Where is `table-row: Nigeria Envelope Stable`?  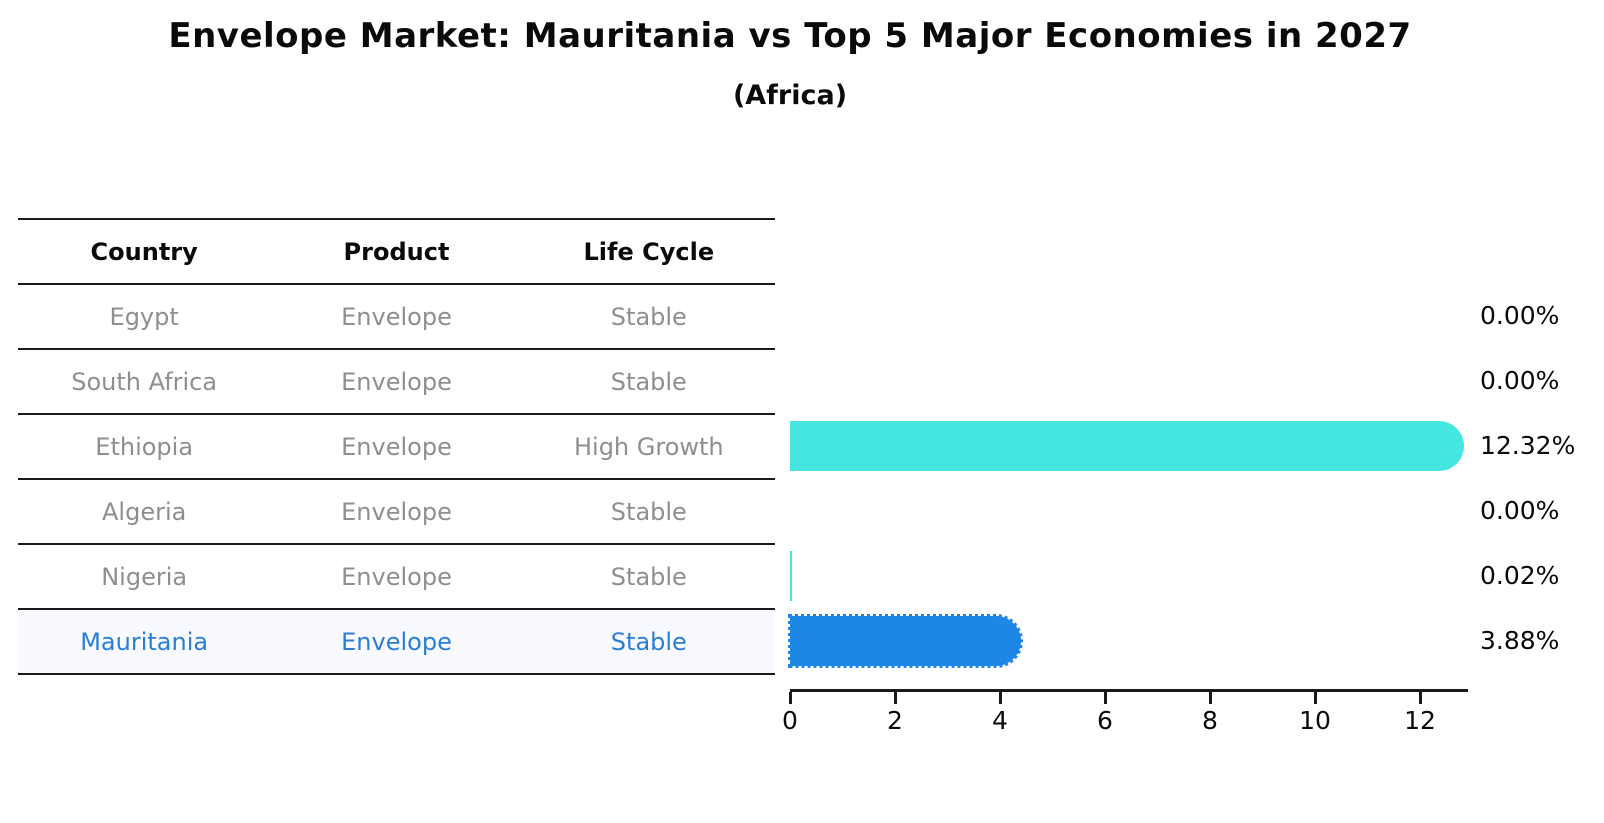
table-row: Nigeria Envelope Stable is located at coordinates (396, 577).